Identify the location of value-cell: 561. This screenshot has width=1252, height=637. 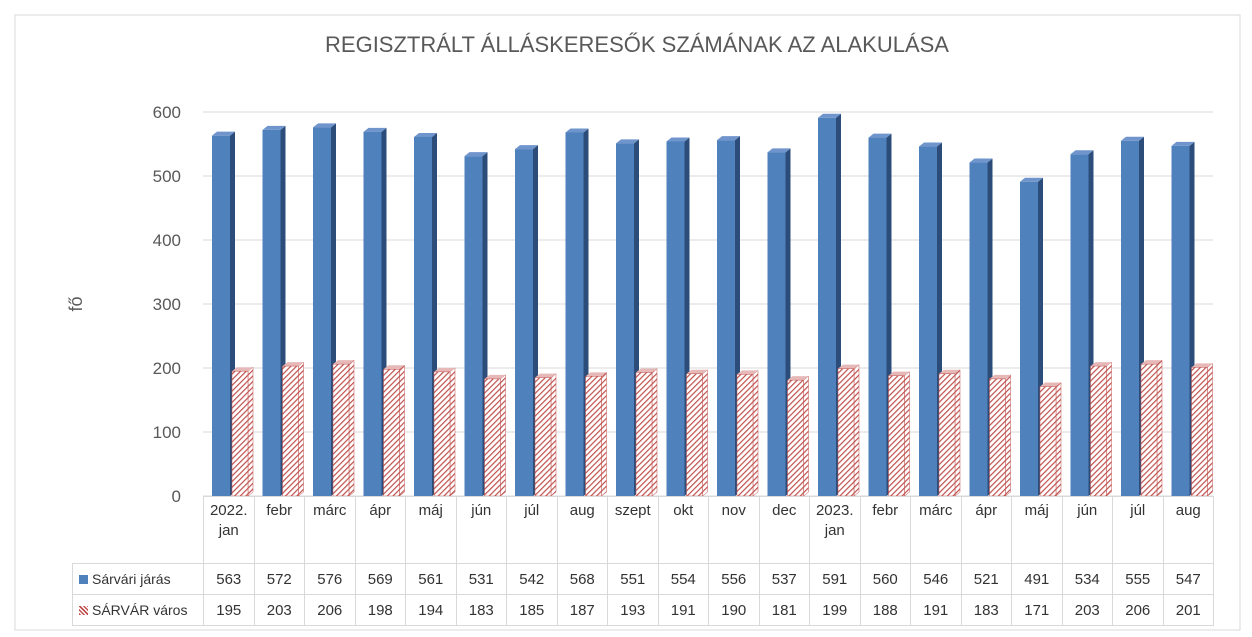
(431, 579).